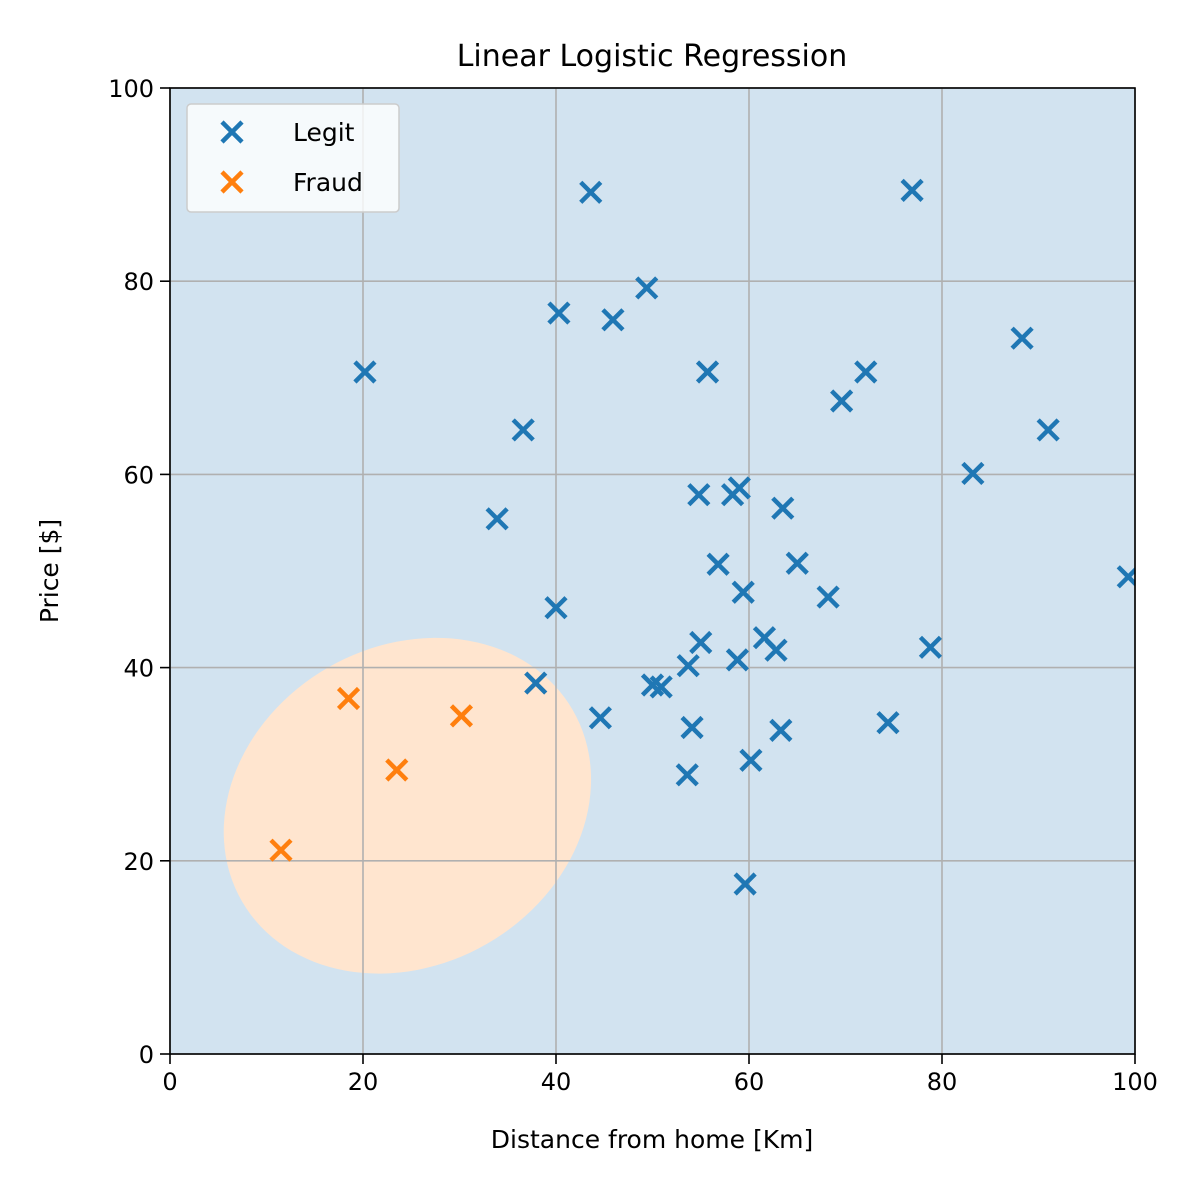  What do you see at coordinates (138, 669) in the screenshot?
I see `y-tick-label: 40` at bounding box center [138, 669].